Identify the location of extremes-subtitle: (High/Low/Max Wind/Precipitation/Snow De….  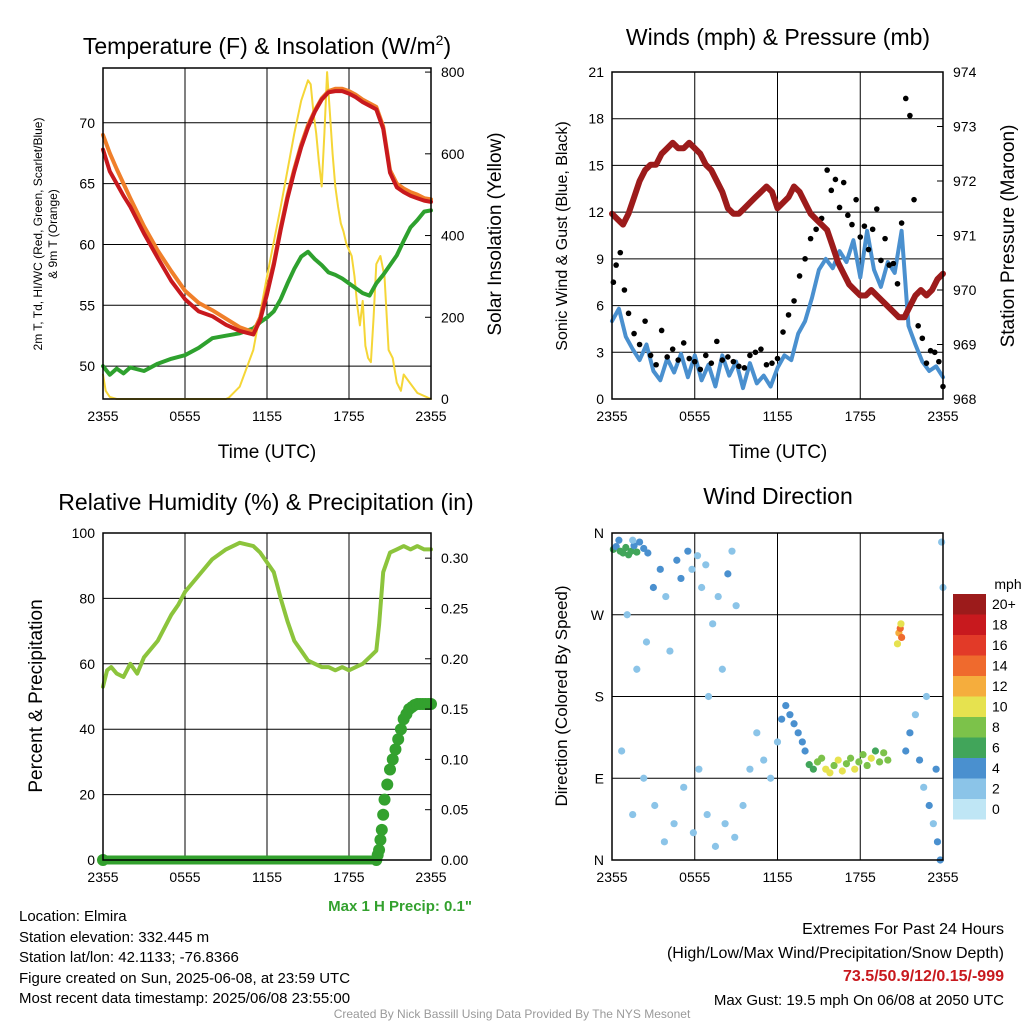
(835, 953).